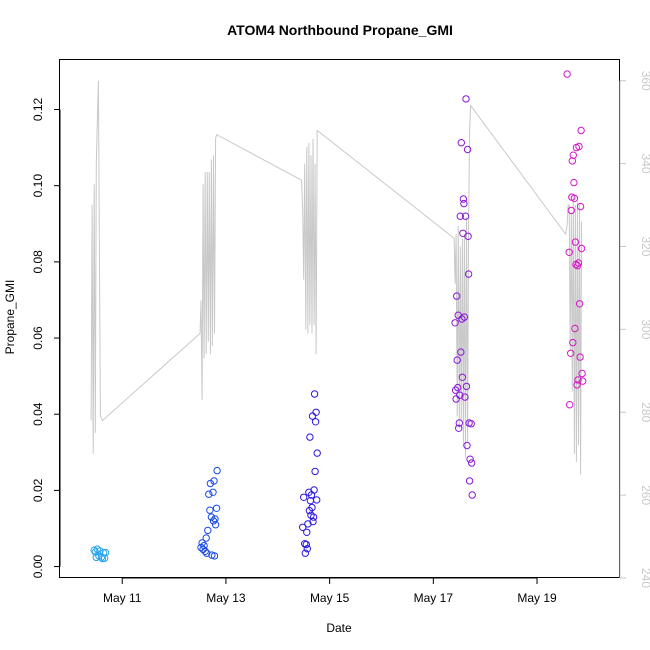 The height and width of the screenshot is (650, 650). Describe the element at coordinates (644, 412) in the screenshot. I see `right-axis-tick-label: 280` at that location.